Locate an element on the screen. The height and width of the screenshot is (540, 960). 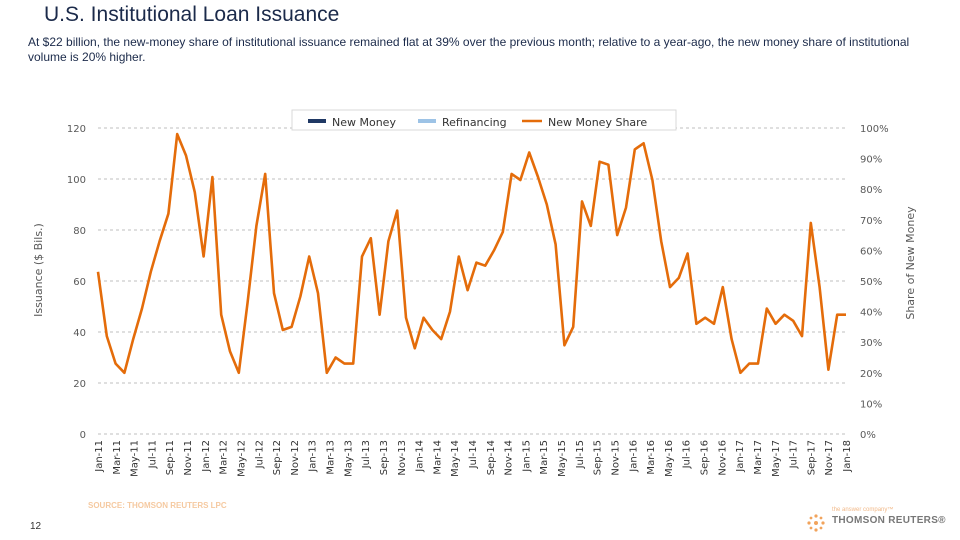
x-tick-label: Nov-13 is located at coordinates (402, 458).